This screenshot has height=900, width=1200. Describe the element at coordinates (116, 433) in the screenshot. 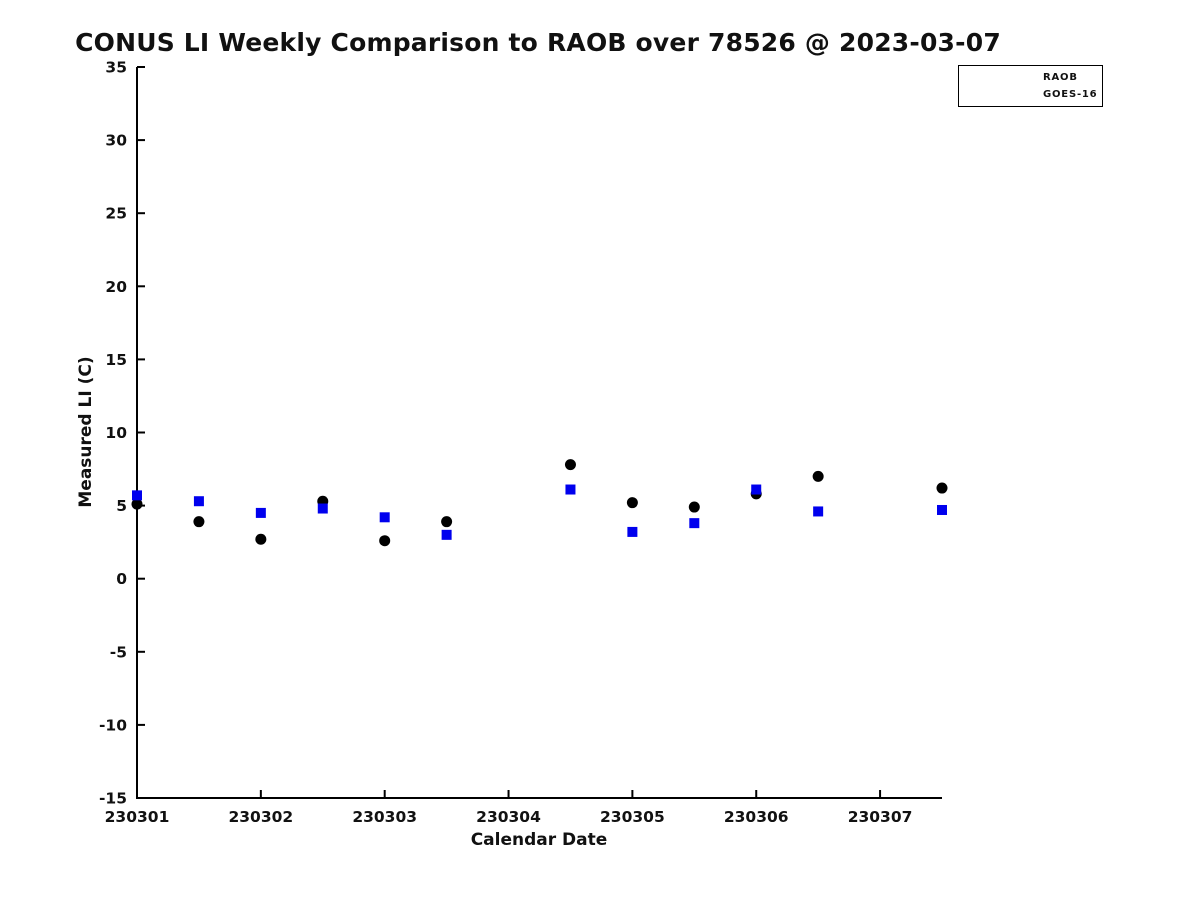

I see `y-tick-label: 10` at that location.